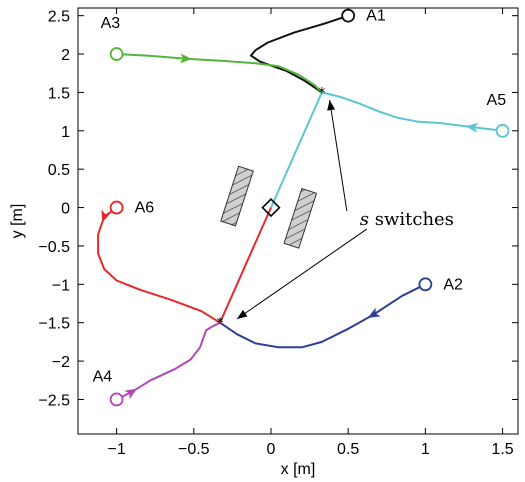 The height and width of the screenshot is (482, 525). What do you see at coordinates (61, 362) in the screenshot?
I see `y-tick-label: −2` at bounding box center [61, 362].